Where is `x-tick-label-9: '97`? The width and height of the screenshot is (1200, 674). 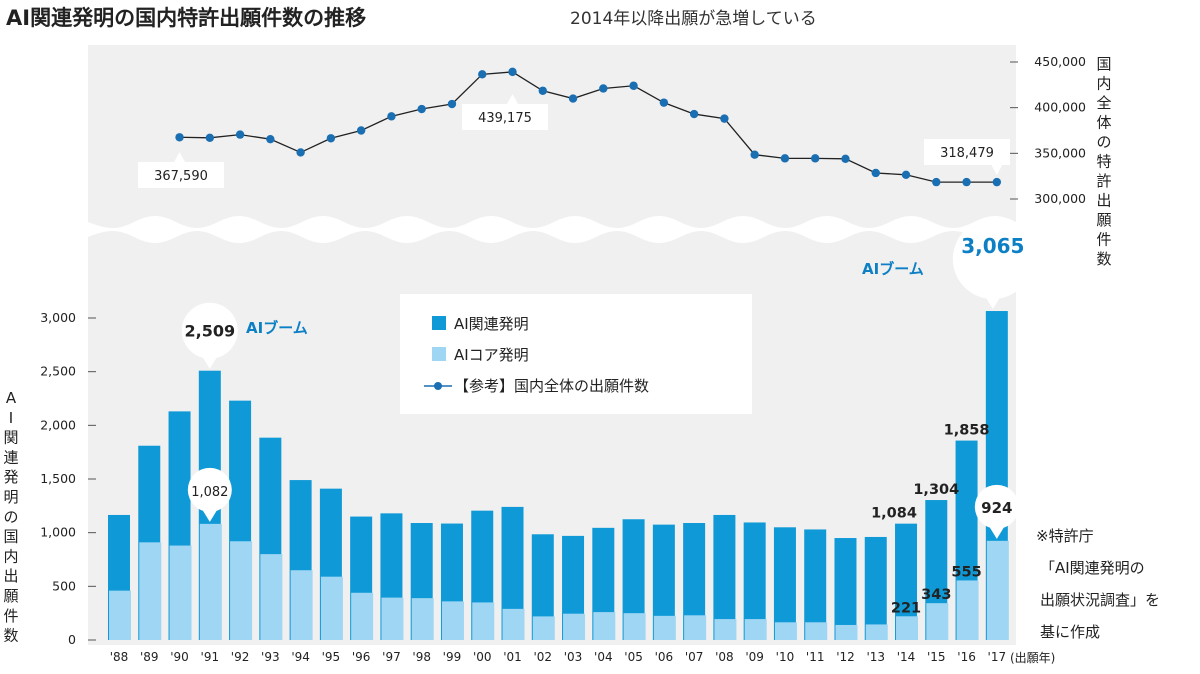
x-tick-label-9: '97 is located at coordinates (391, 657).